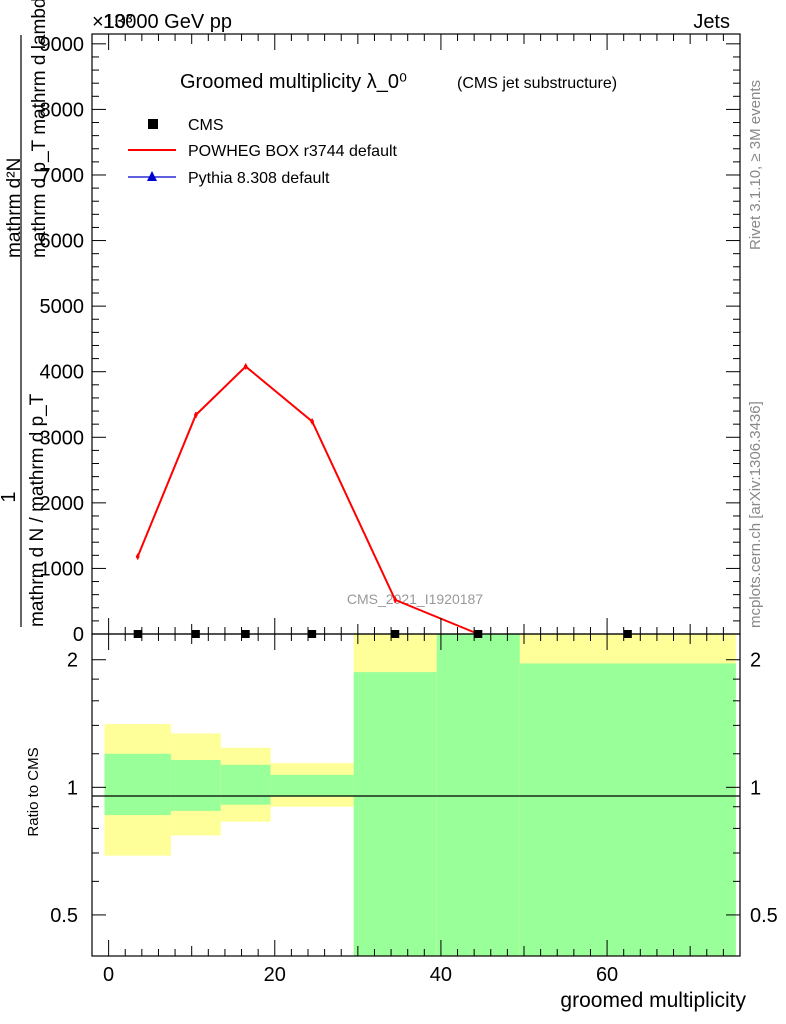  I want to click on x-tick-label-3: 60, so click(607, 975).